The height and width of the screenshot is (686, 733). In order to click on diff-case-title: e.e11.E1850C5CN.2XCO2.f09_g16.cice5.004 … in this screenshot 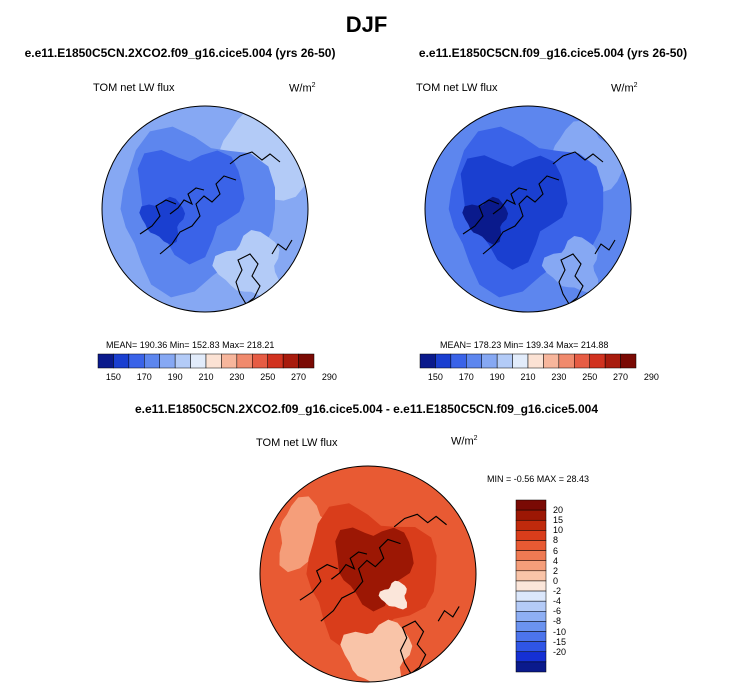, I will do `click(366, 409)`.